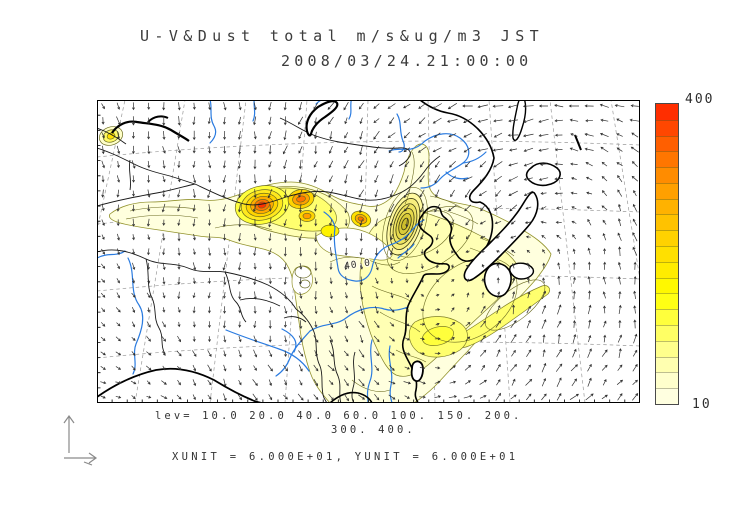 The image size is (752, 532). Describe the element at coordinates (428, 230) in the screenshot. I see `dense-plume` at that location.